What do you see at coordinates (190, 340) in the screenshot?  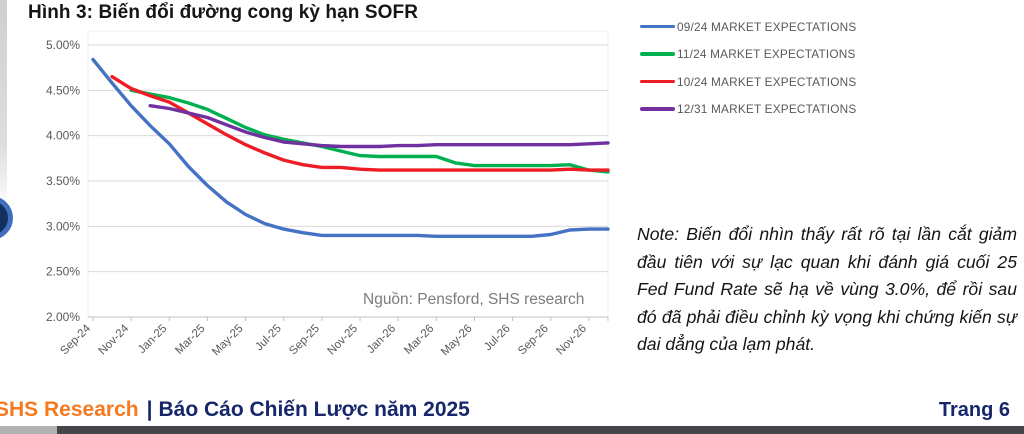 I see `svg-text: Mar-25` at bounding box center [190, 340].